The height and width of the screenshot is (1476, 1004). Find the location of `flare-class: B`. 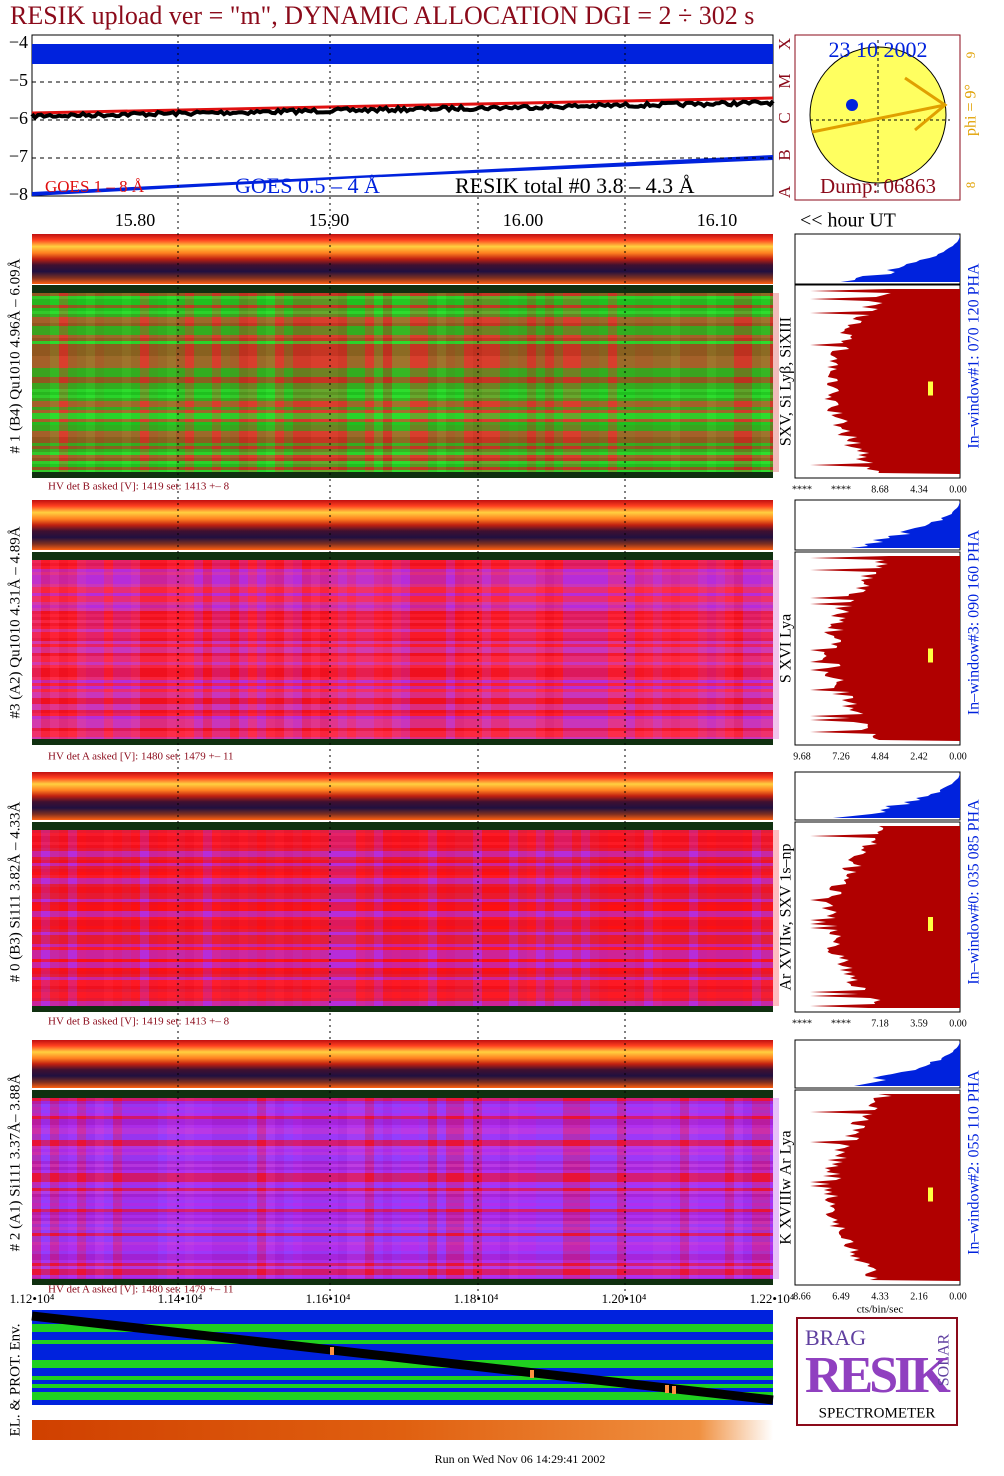

flare-class: B is located at coordinates (784, 154).